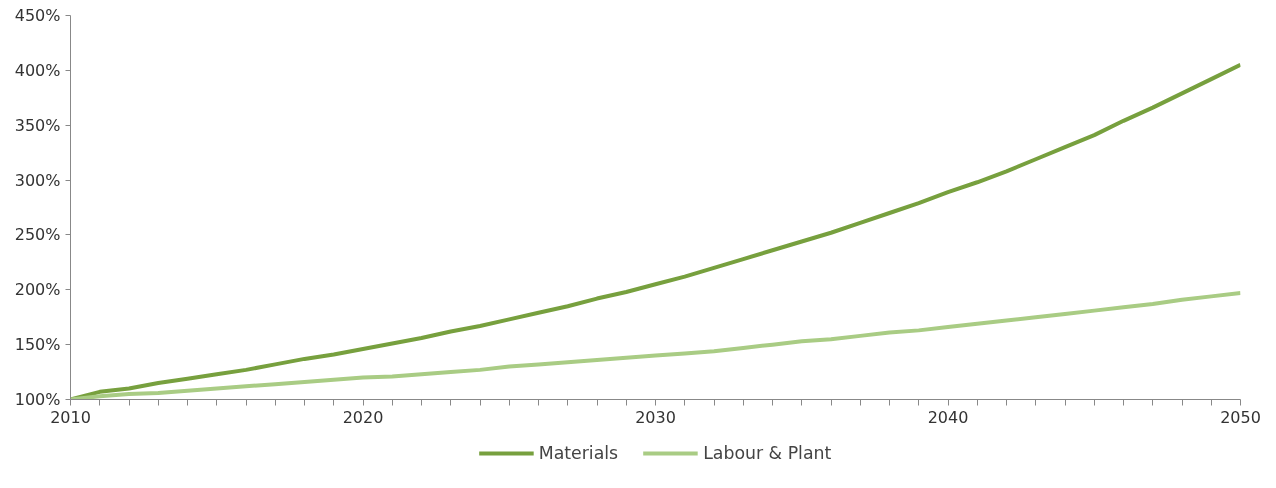 This screenshot has width=1276, height=488. I want to click on y-tick-label: 250%, so click(37, 235).